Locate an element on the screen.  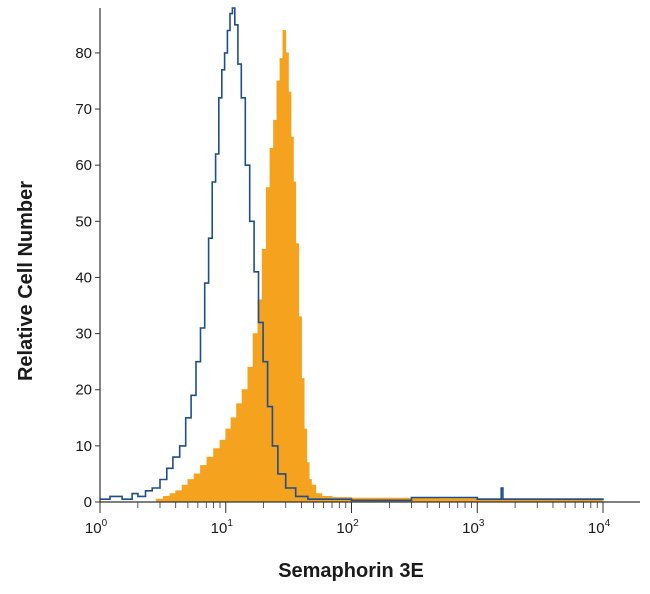
x-tick-label: 10⁰ is located at coordinates (96, 527).